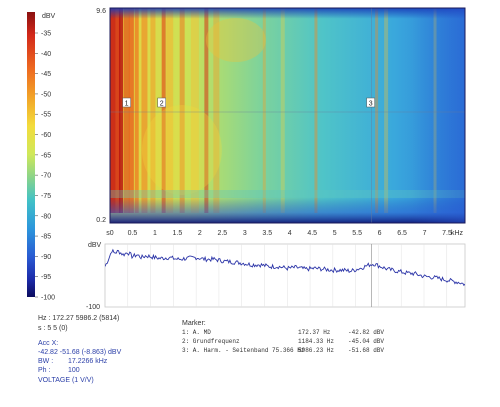 The height and width of the screenshot is (407, 500). What do you see at coordinates (290, 233) in the screenshot?
I see `spectrogram-x-tick-label: 4` at bounding box center [290, 233].